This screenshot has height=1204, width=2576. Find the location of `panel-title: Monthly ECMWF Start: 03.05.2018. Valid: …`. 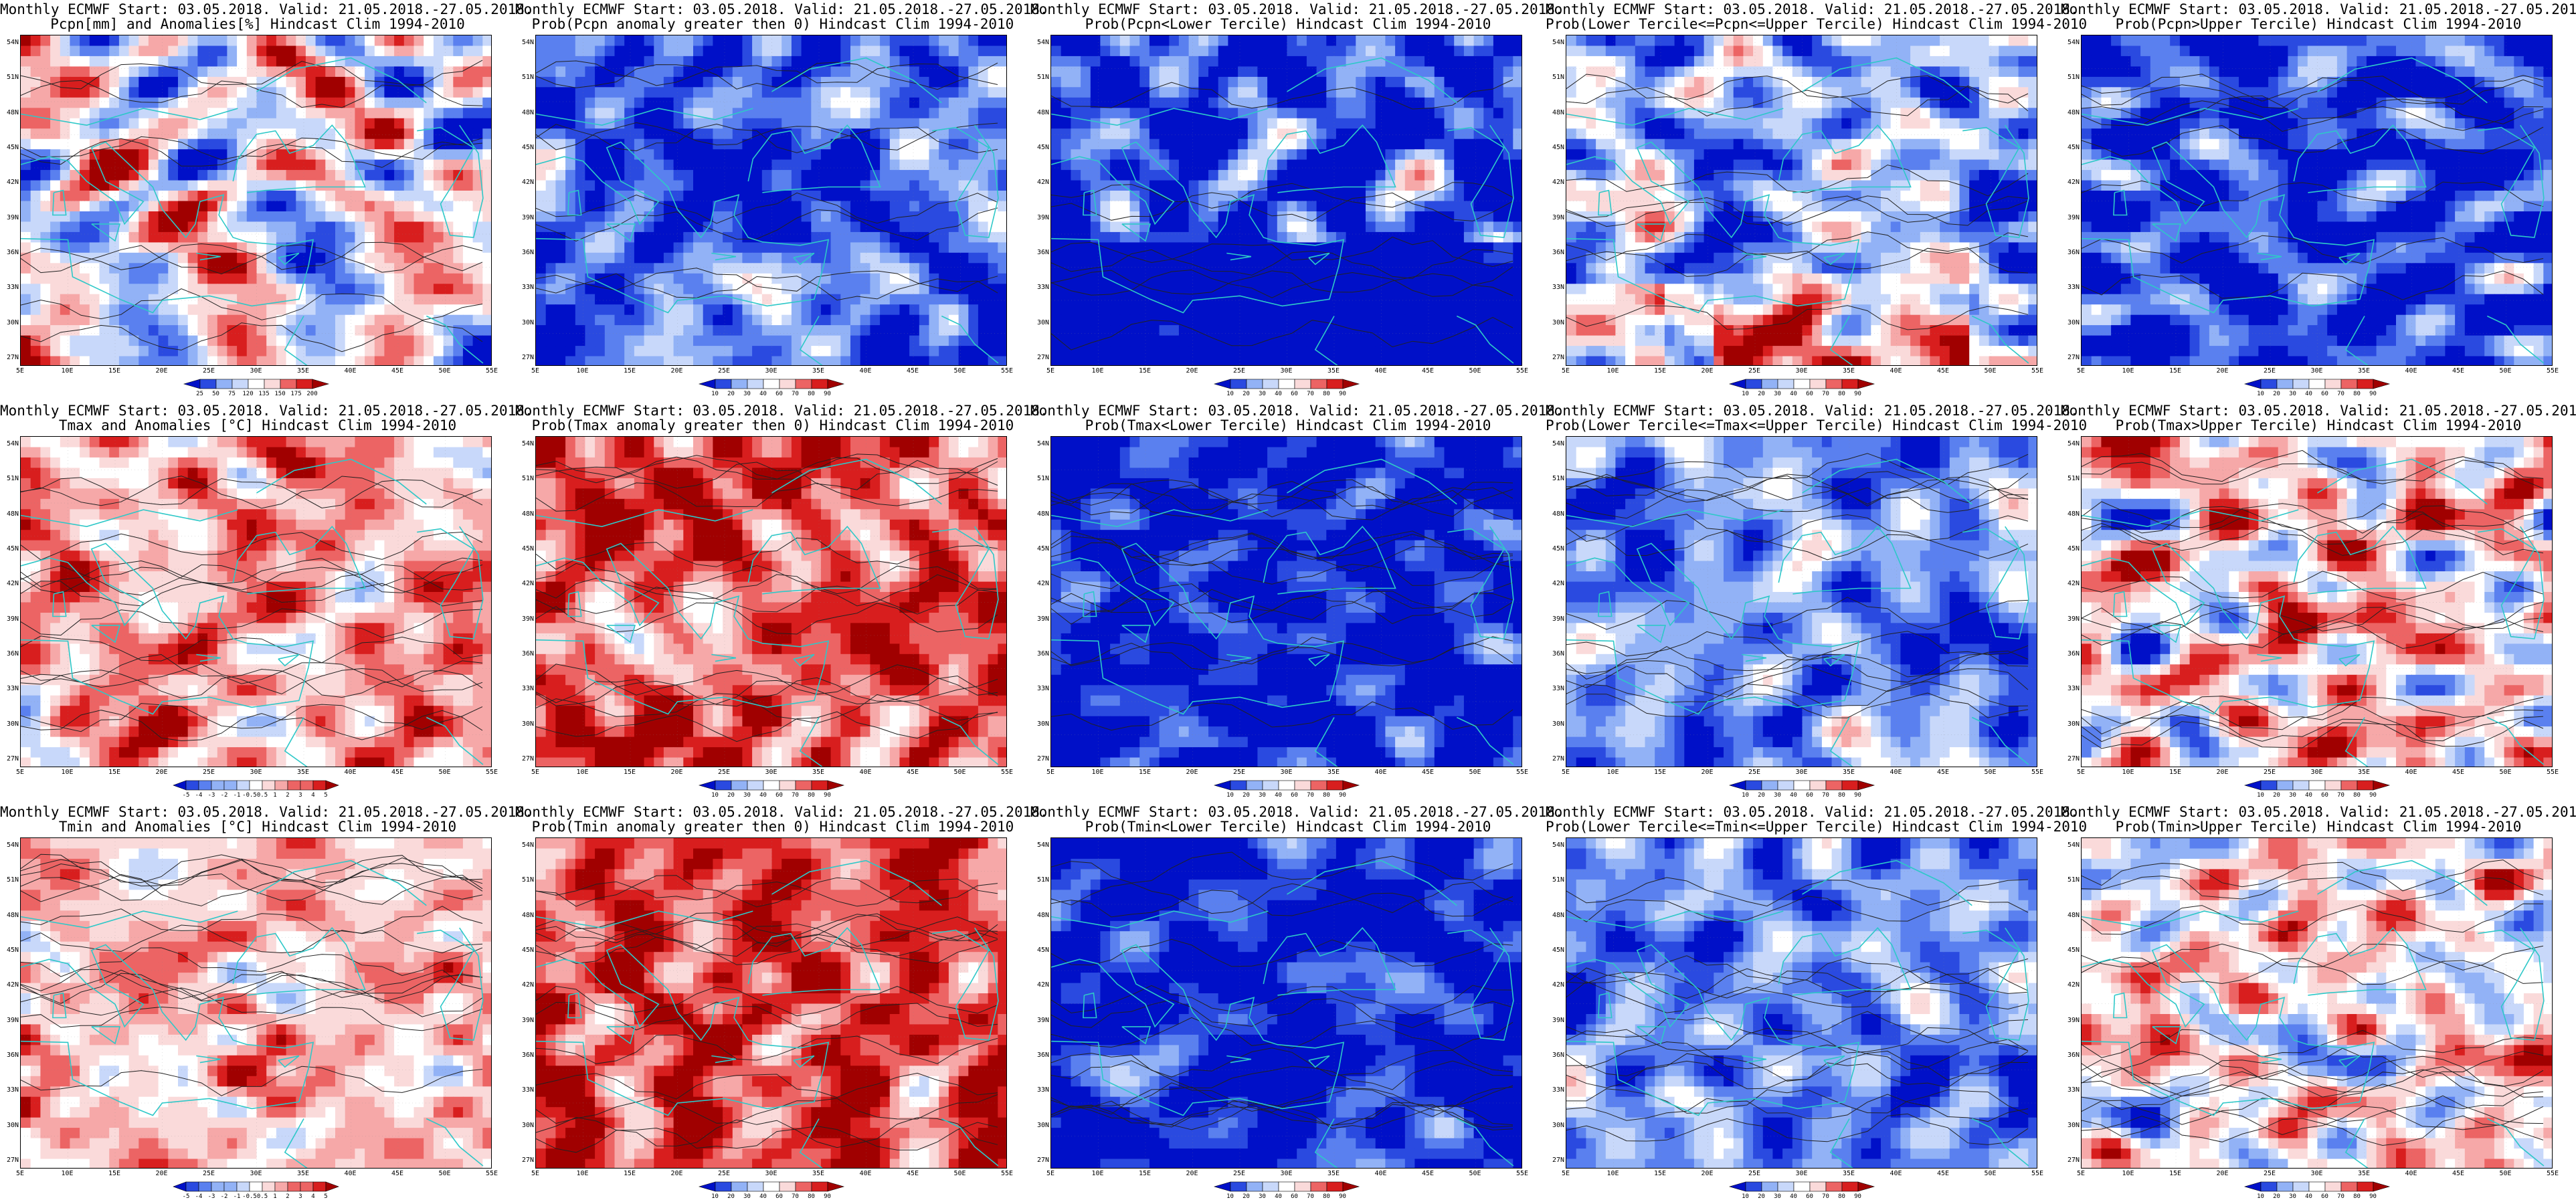

panel-title: Monthly ECMWF Start: 03.05.2018. Valid: … is located at coordinates (266, 411).